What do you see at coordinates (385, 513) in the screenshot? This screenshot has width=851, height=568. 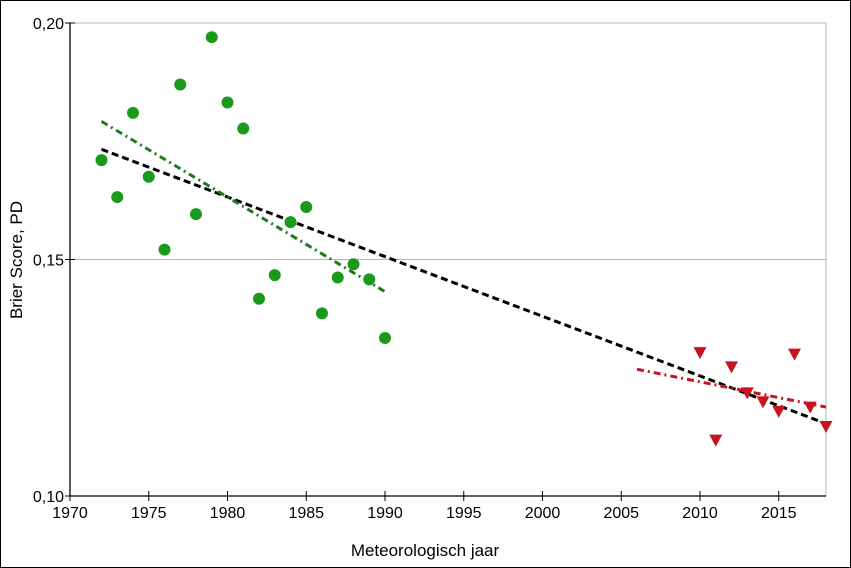 I see `x-tick-label: 1990` at bounding box center [385, 513].